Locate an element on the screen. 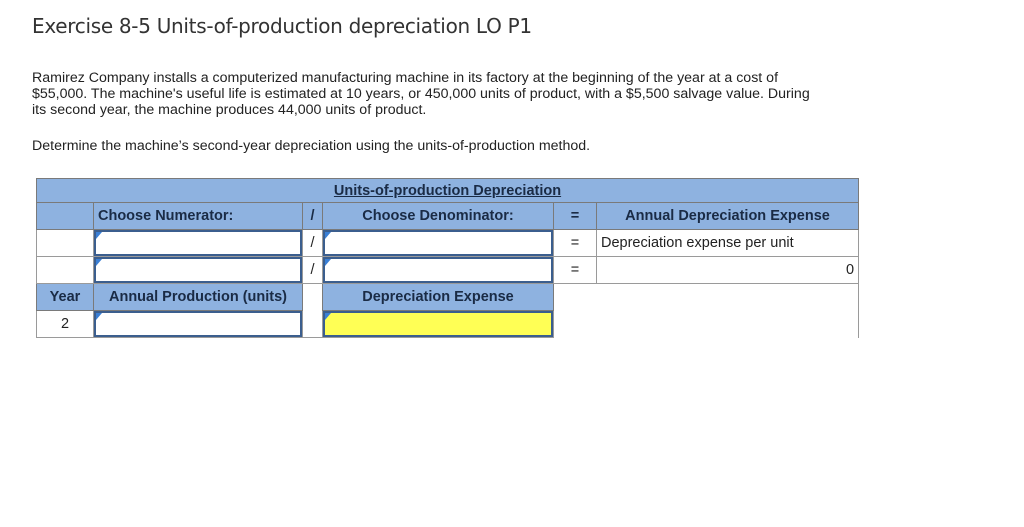 This screenshot has height=527, width=1024. year-label: Year is located at coordinates (65, 297).